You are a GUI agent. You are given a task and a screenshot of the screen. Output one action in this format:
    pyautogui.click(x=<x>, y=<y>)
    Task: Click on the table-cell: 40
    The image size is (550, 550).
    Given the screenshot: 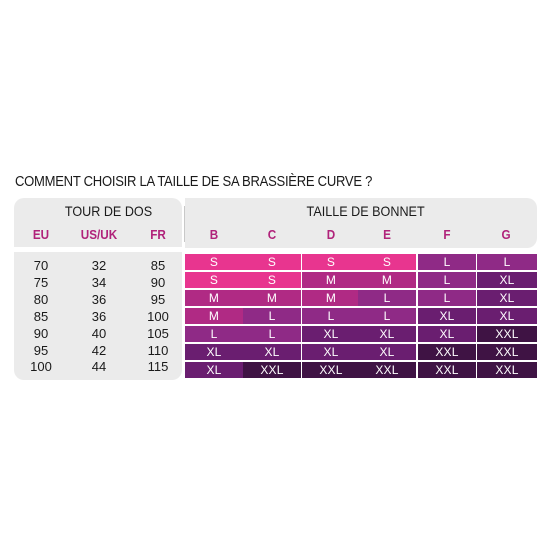 What is the action you would take?
    pyautogui.click(x=99, y=333)
    